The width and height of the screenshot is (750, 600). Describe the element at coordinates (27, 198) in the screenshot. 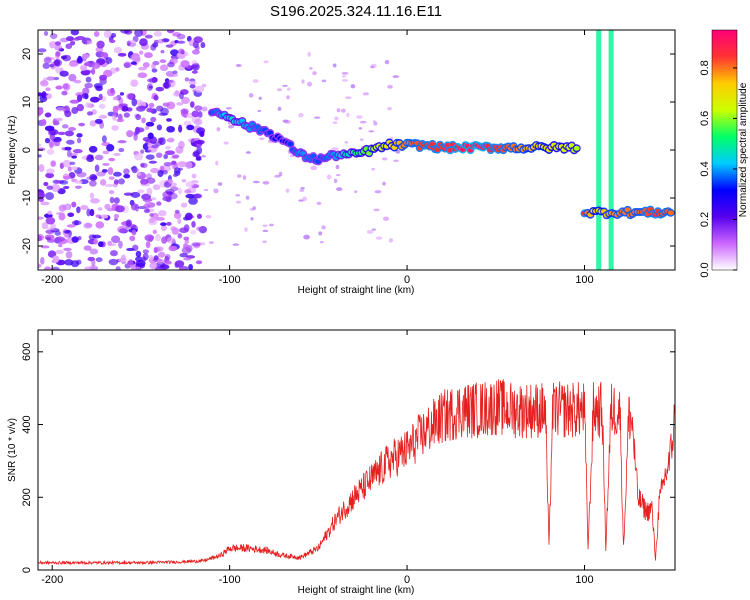

I see `spectrogram-y-tick-label: -10` at that location.